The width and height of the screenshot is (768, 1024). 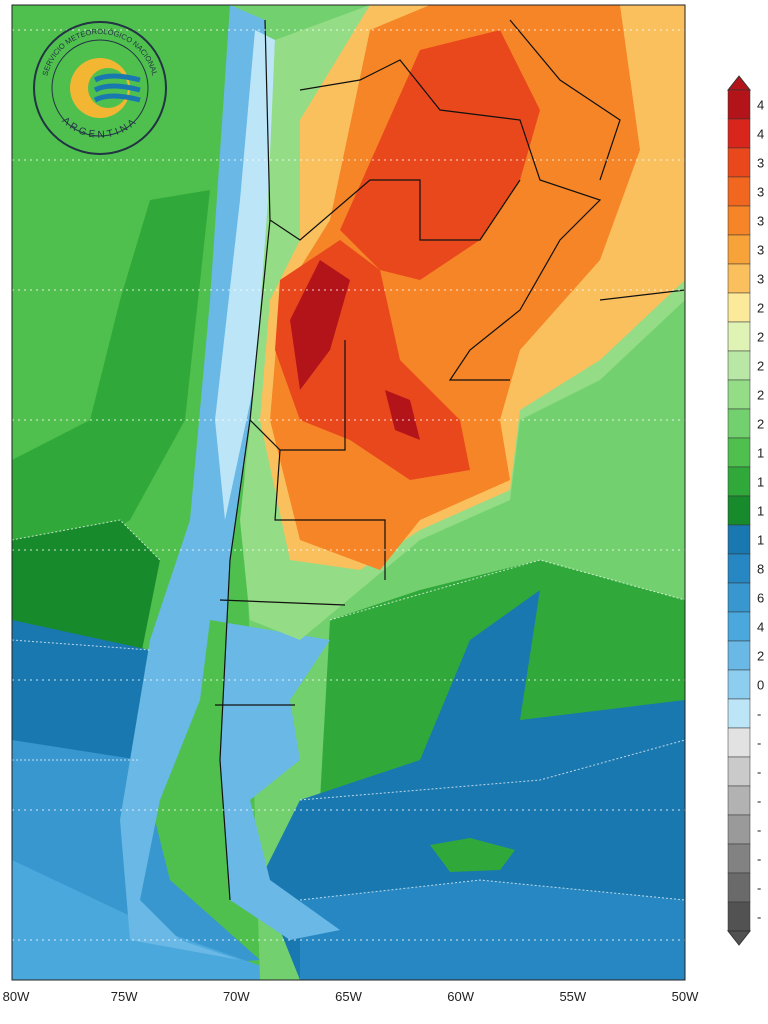 I want to click on pacific-dark-green, so click(x=111, y=375).